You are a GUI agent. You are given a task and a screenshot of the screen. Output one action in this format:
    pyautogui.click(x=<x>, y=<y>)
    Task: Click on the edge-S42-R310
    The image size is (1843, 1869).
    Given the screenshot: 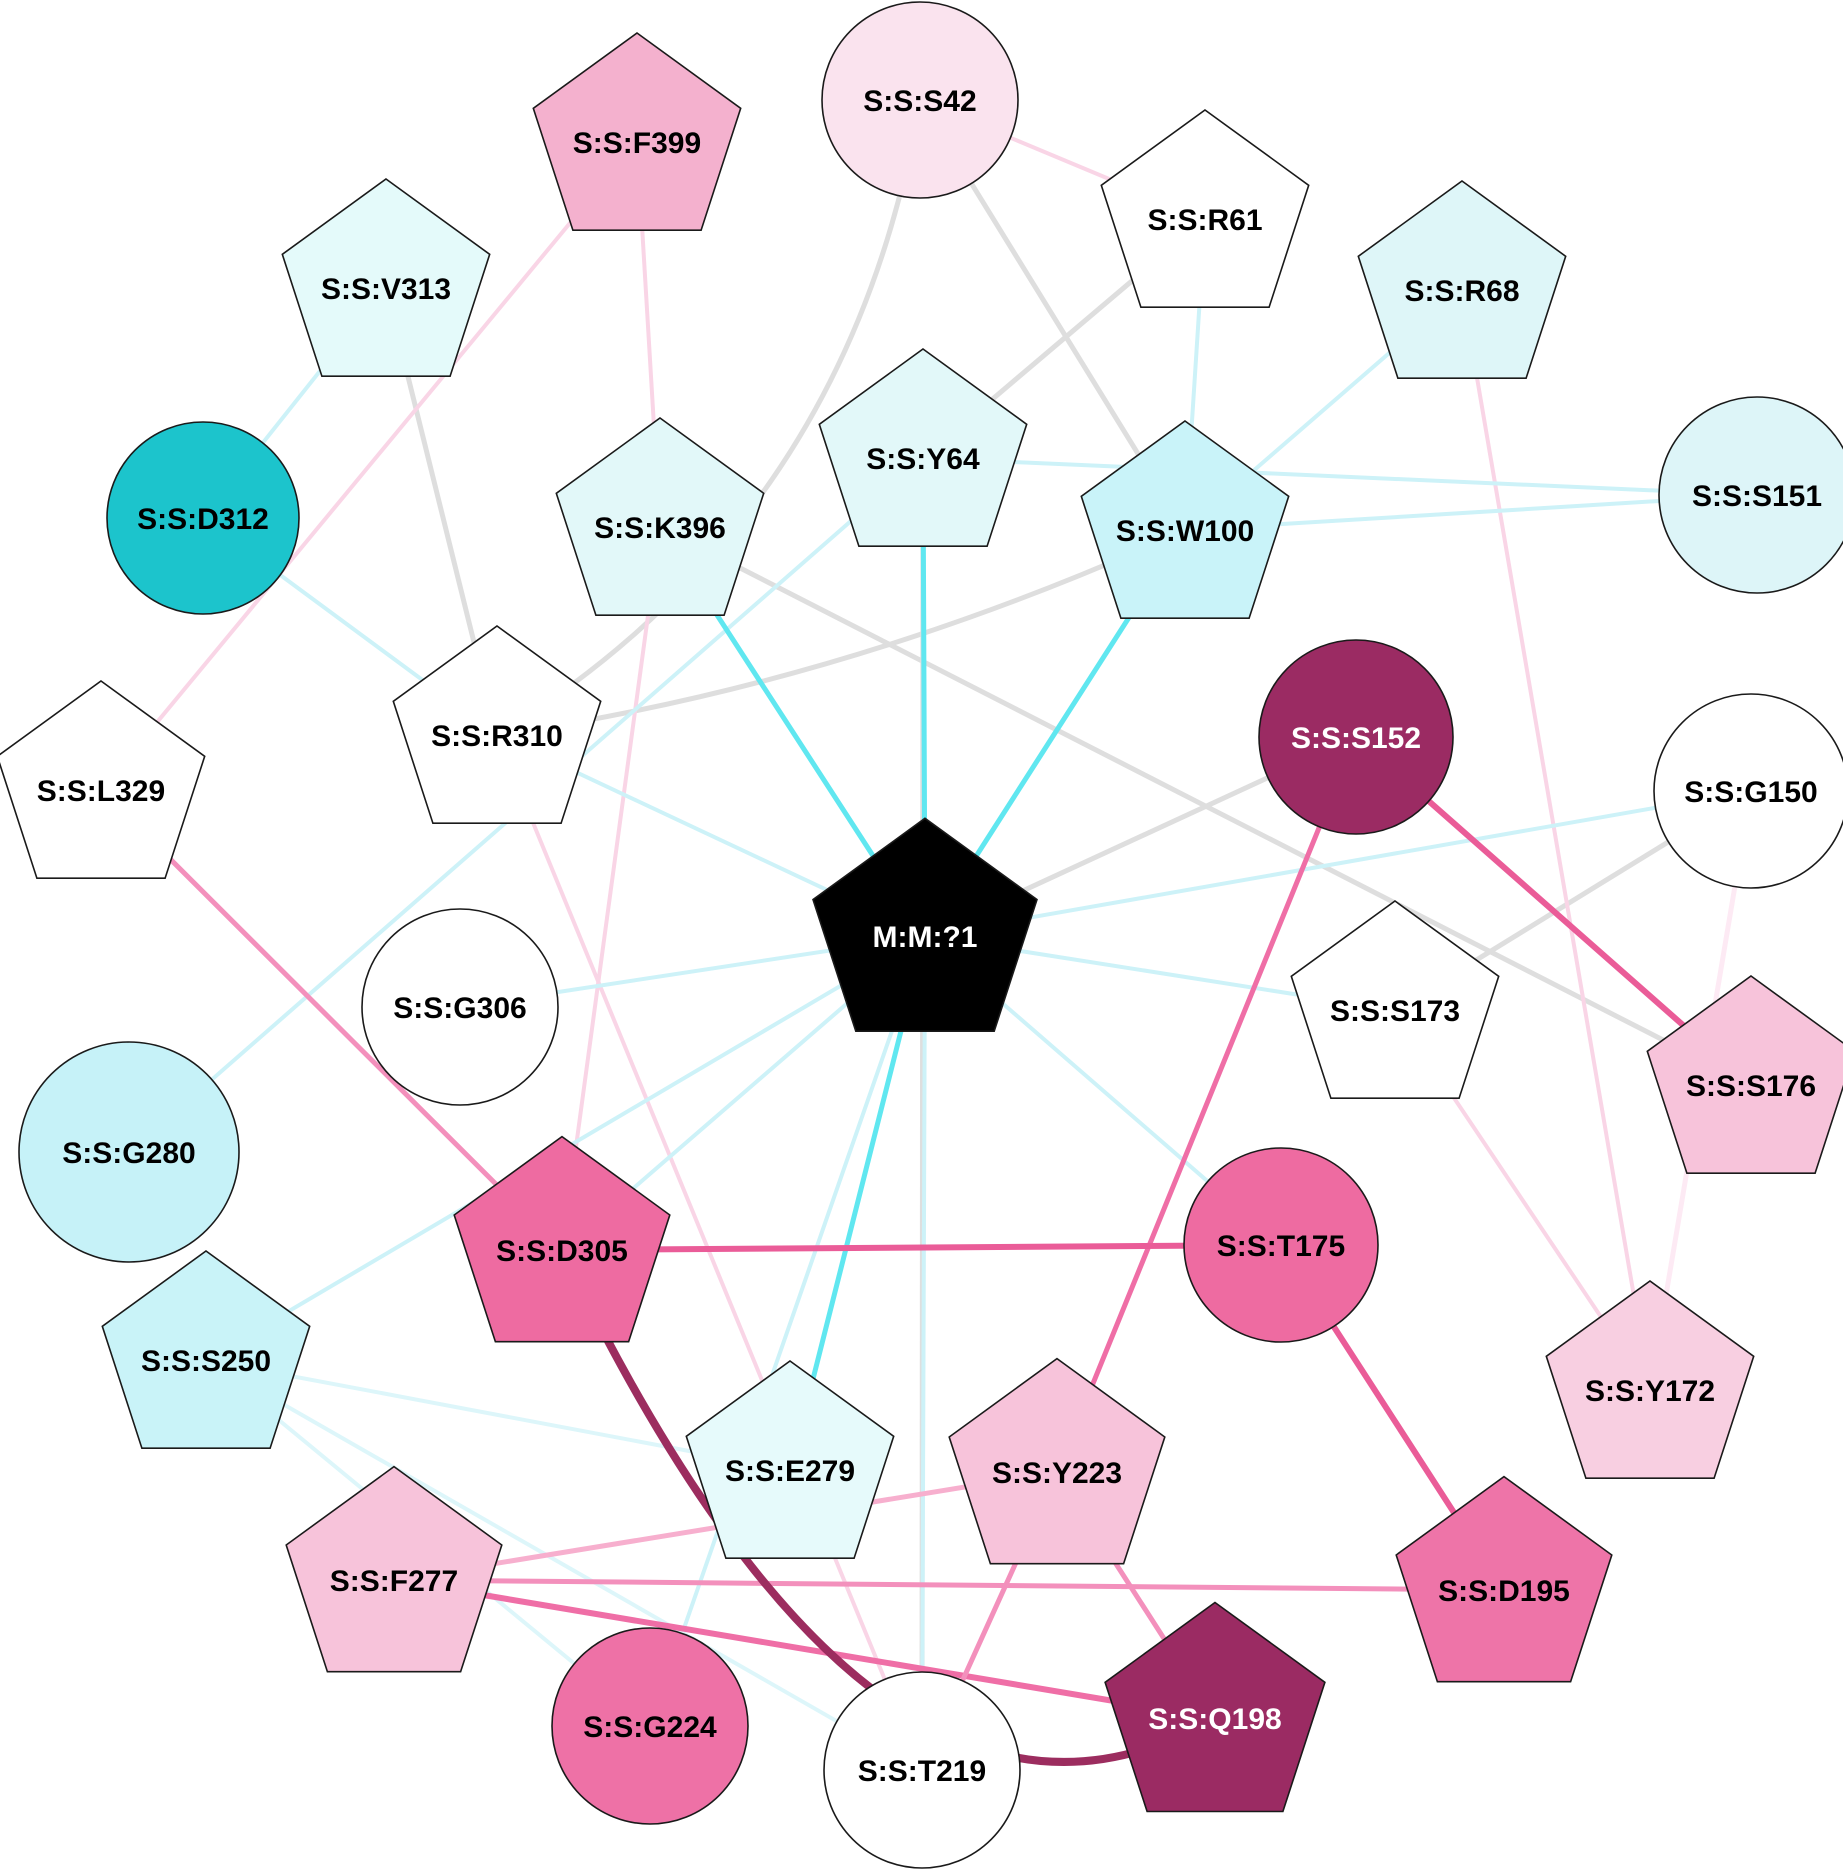 What is the action you would take?
    pyautogui.click(x=708, y=417)
    